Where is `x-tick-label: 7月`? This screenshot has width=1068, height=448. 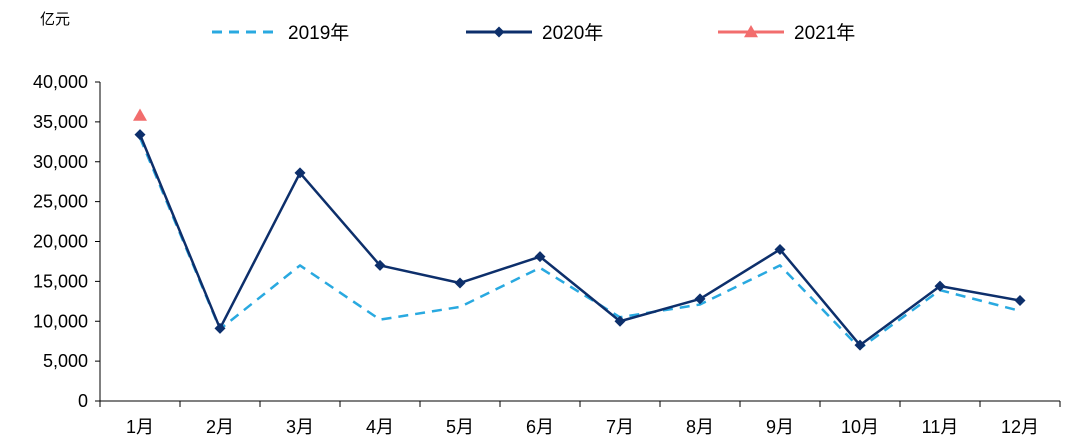 x-tick-label: 7月 is located at coordinates (620, 427).